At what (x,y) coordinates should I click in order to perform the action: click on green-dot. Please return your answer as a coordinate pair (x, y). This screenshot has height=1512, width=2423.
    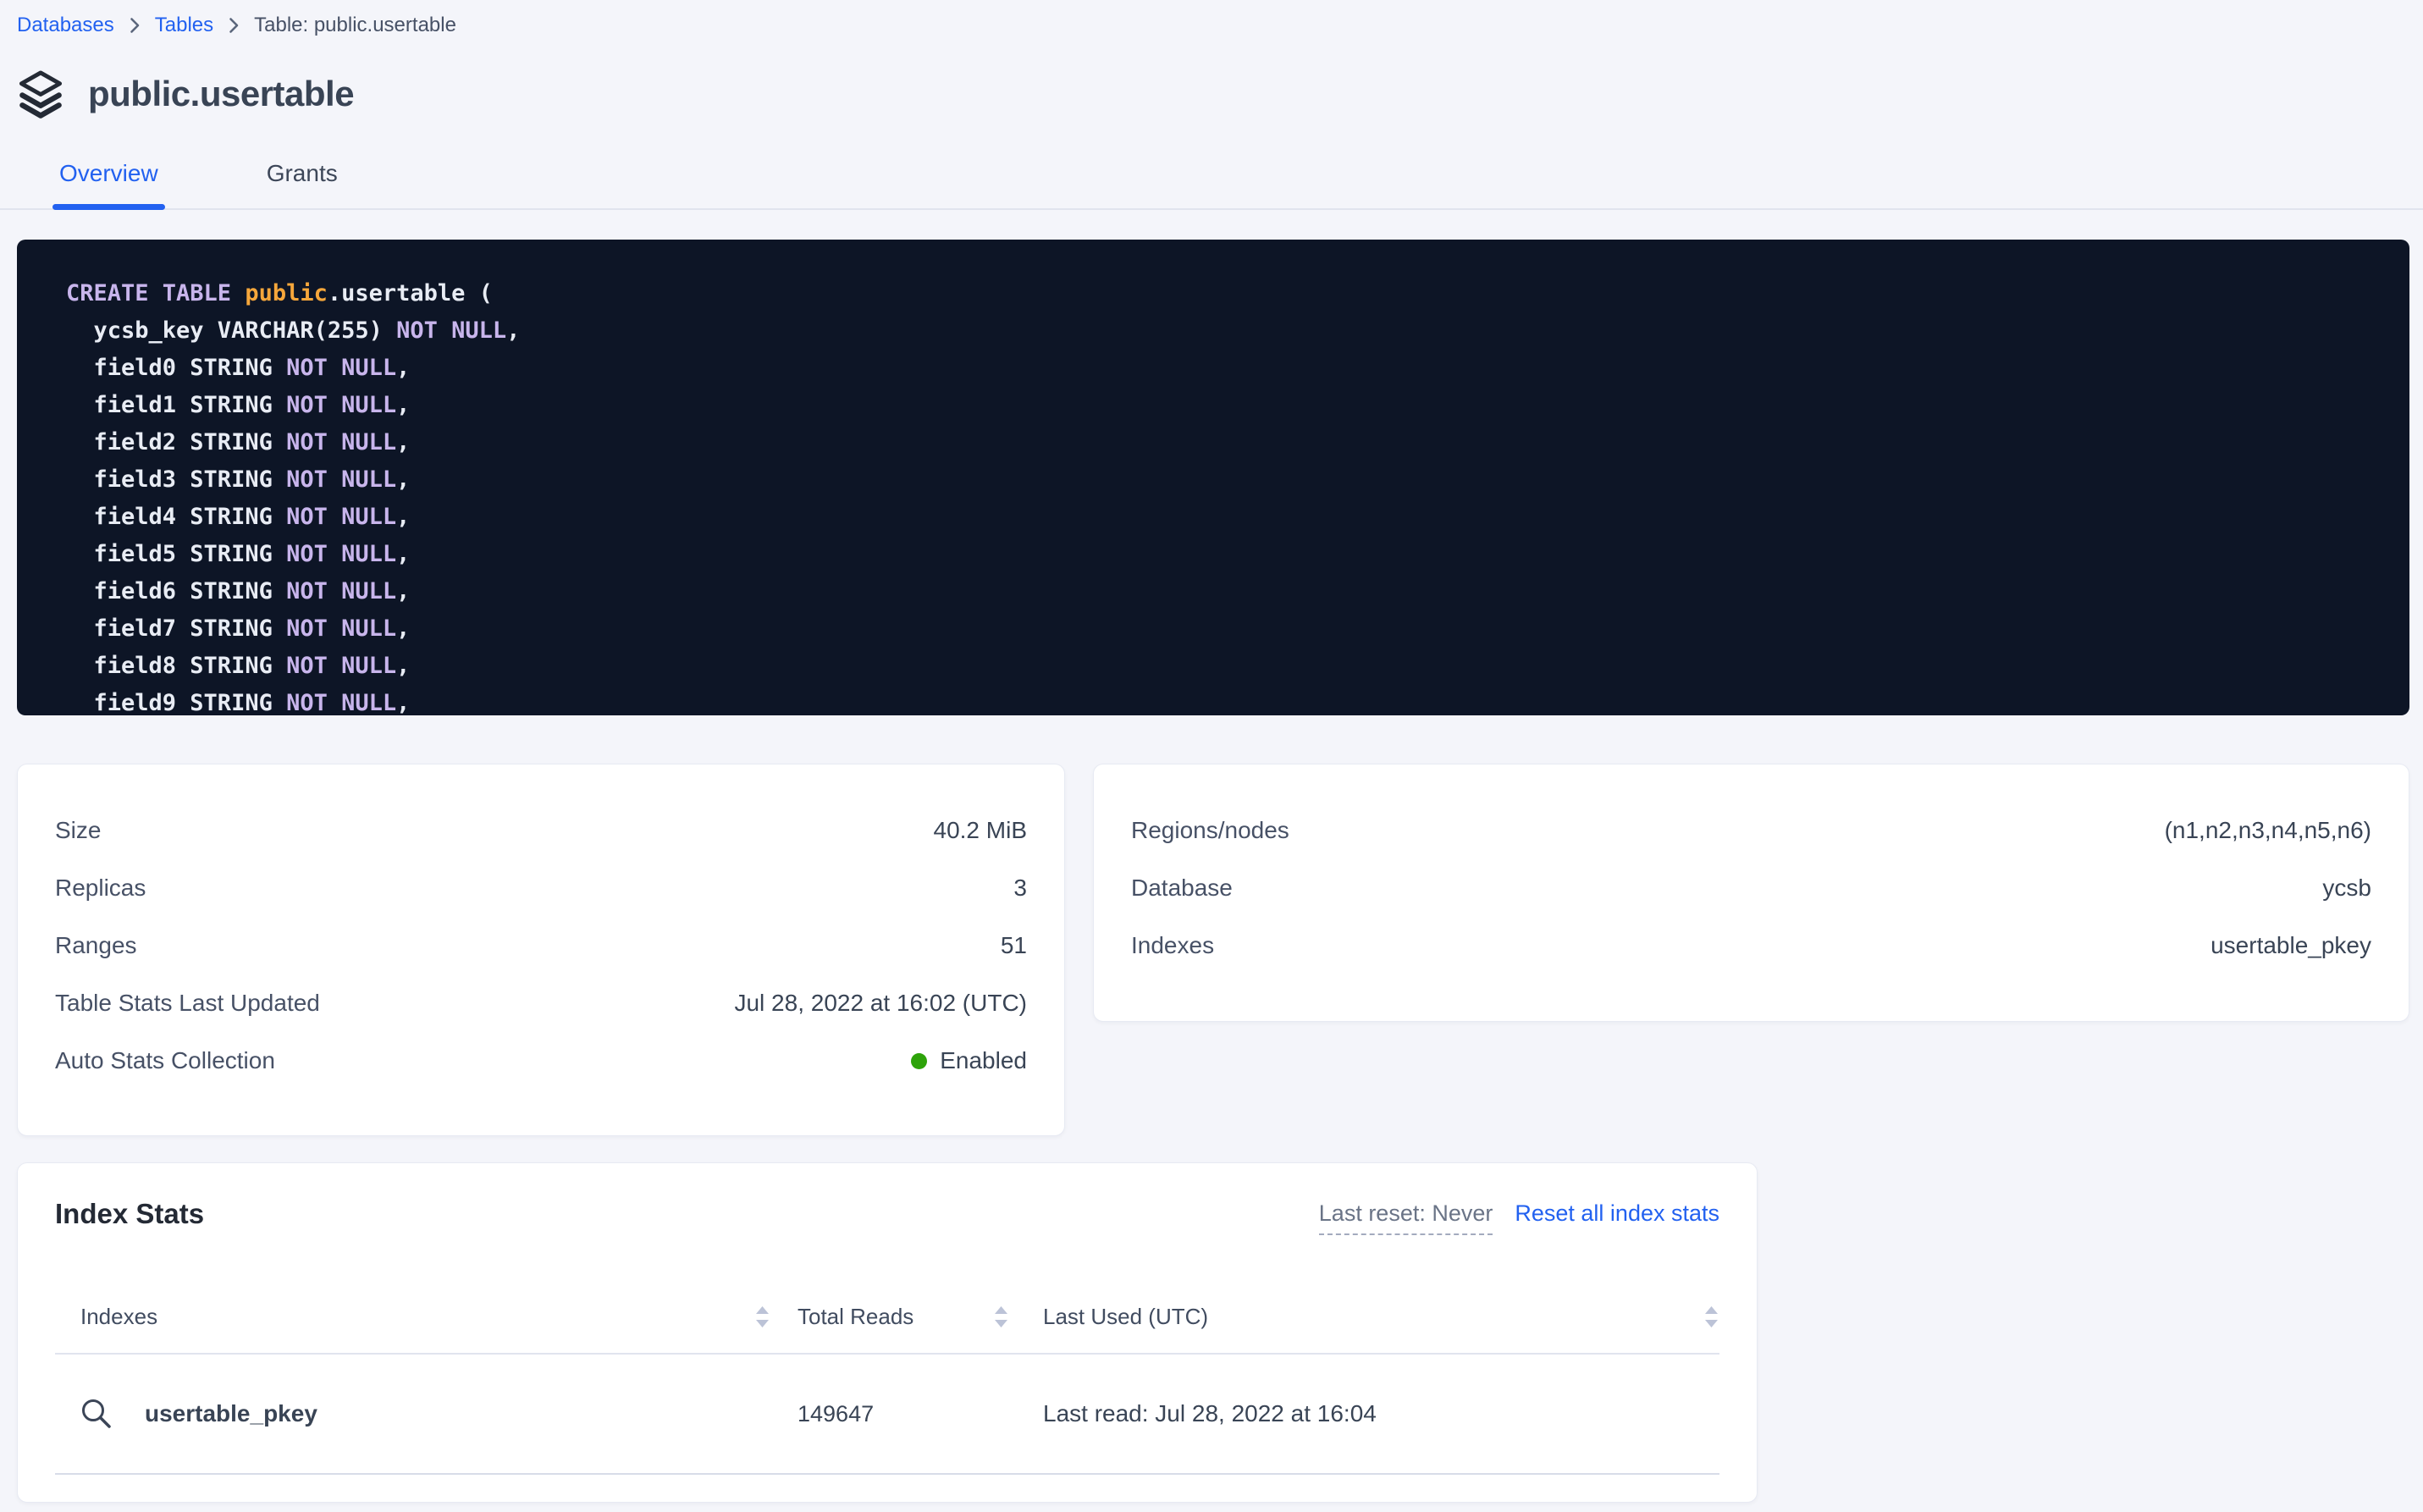
    Looking at the image, I should click on (919, 1060).